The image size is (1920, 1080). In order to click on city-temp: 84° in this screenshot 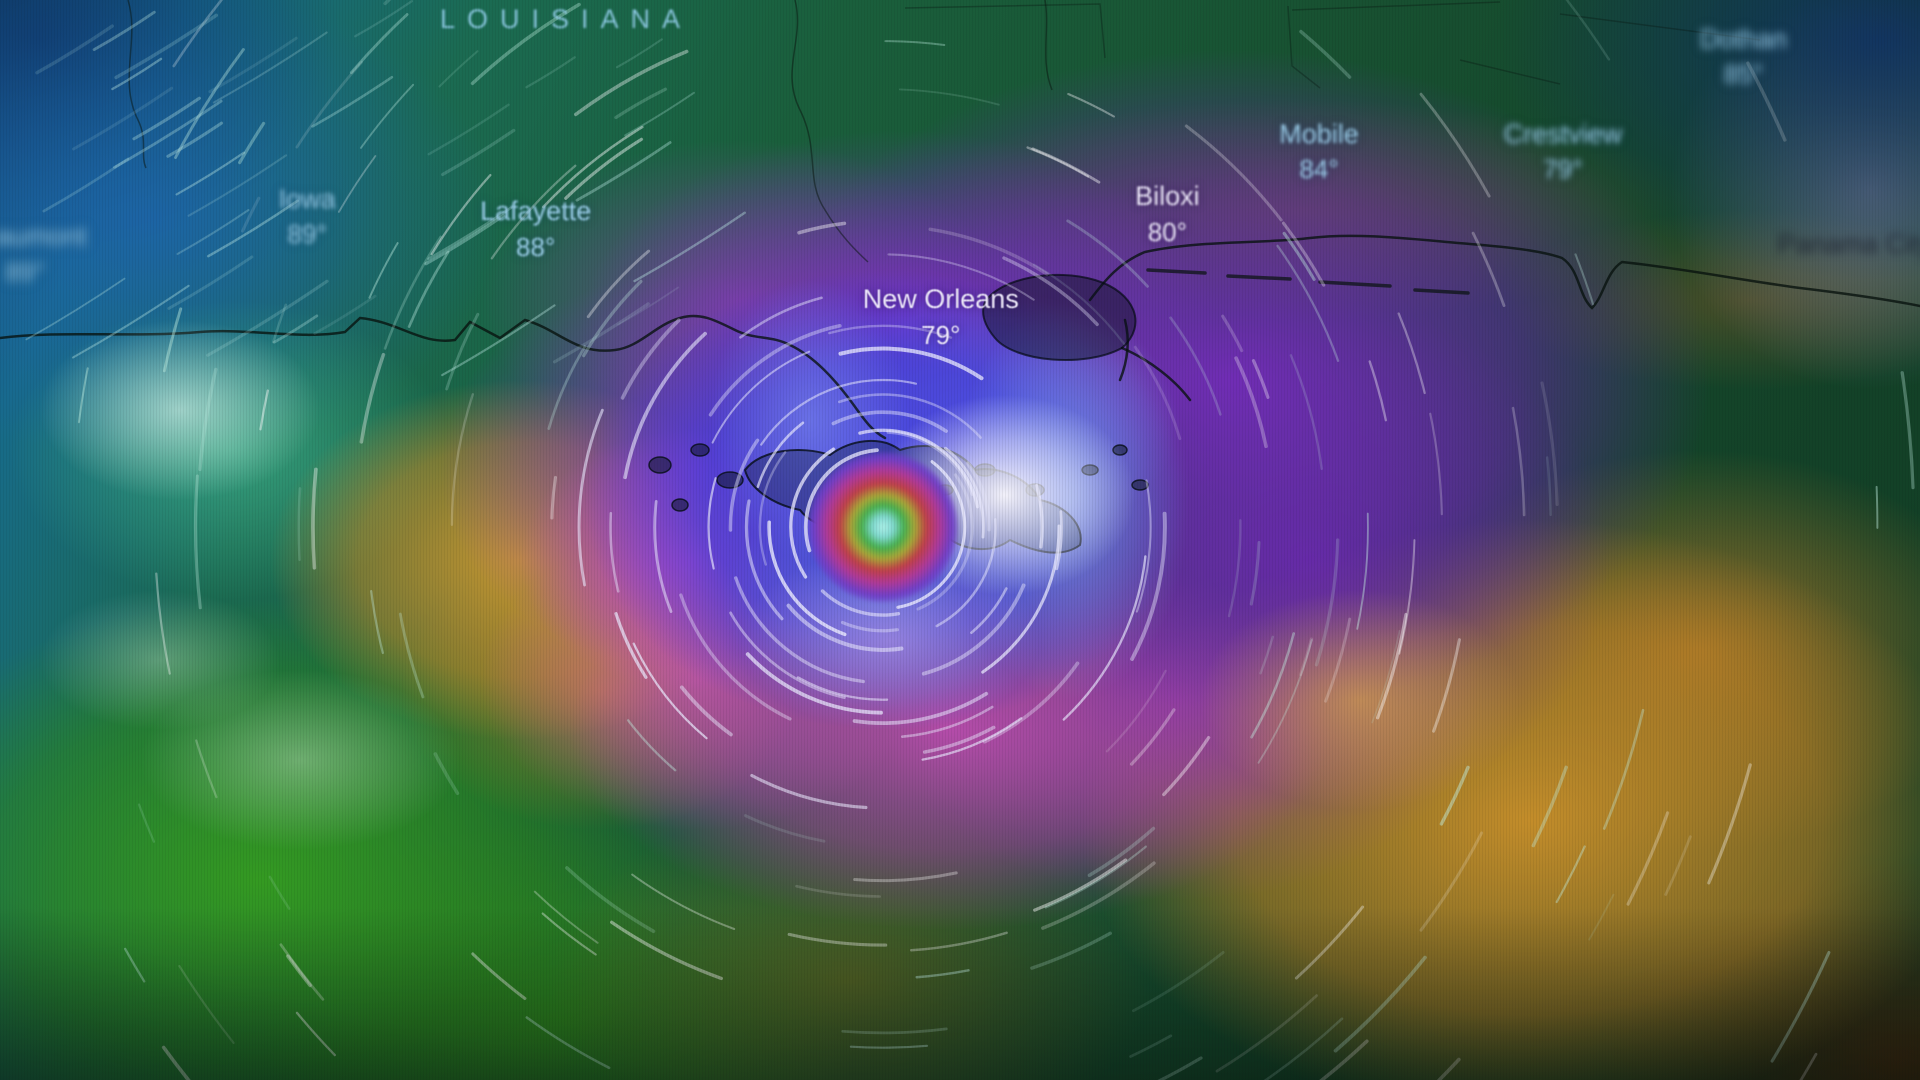, I will do `click(1319, 169)`.